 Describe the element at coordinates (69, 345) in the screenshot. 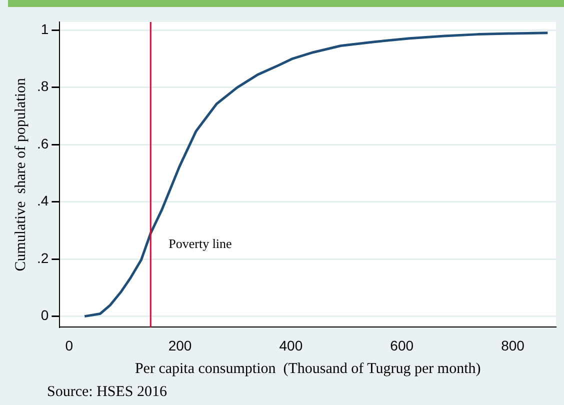

I see `x-tick-label: 0` at that location.